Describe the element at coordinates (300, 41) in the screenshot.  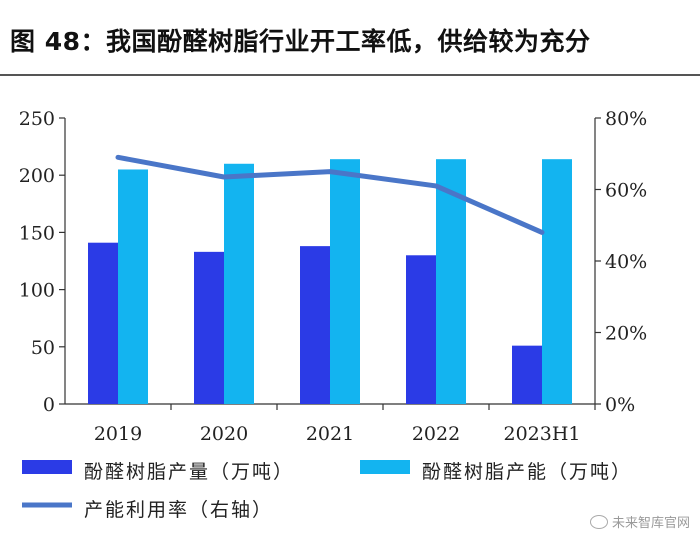
I see `figure-title: 图 48：我国酚醛树脂行业开工率低，供给较为充分` at that location.